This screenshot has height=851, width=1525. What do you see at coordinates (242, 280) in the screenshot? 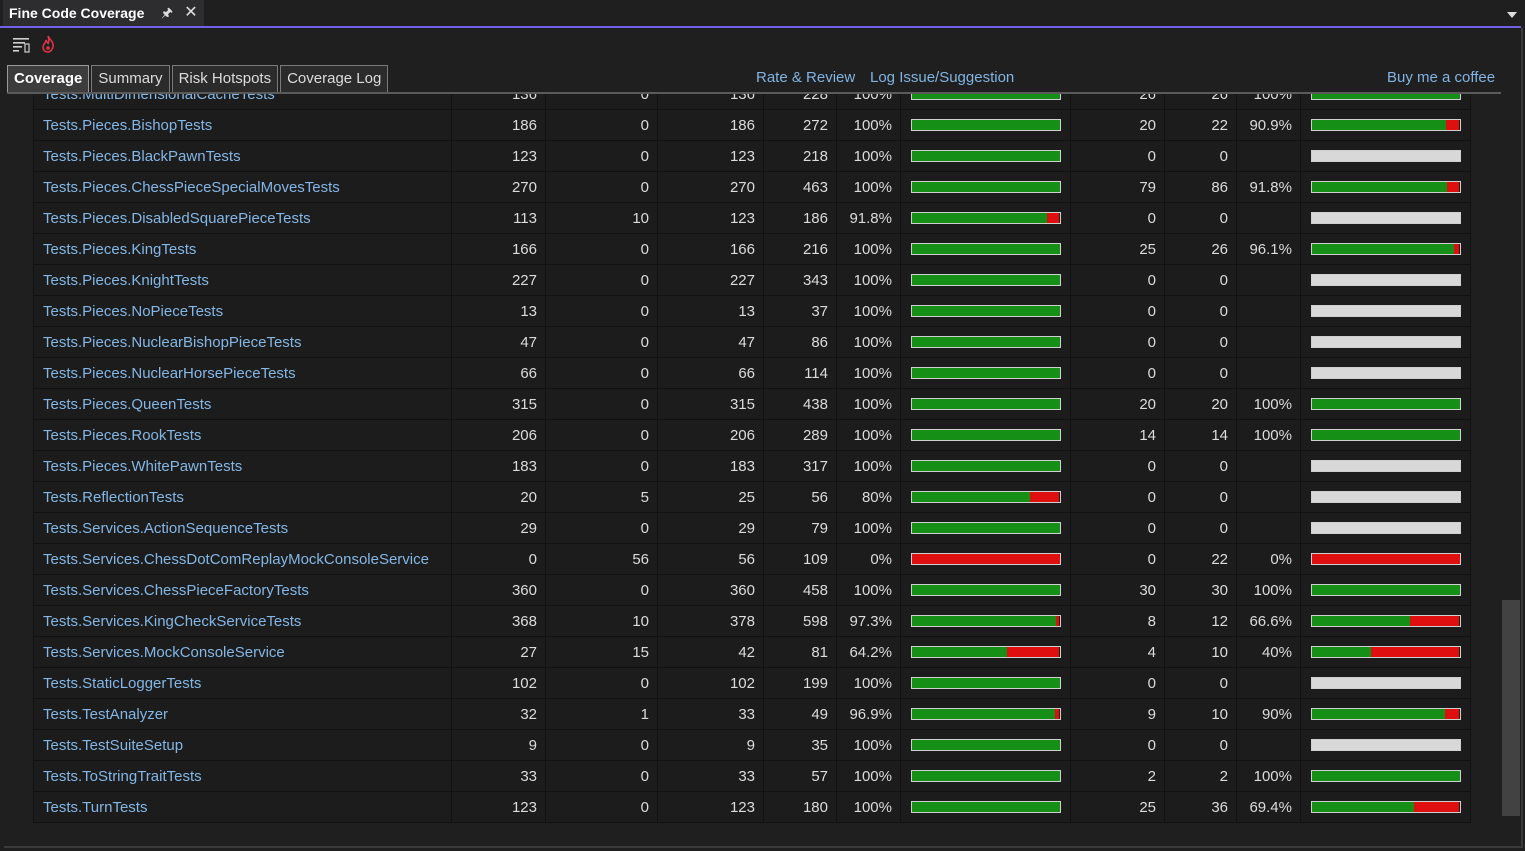
I see `class-name-link: Tests.Pieces.KnightTests` at bounding box center [242, 280].